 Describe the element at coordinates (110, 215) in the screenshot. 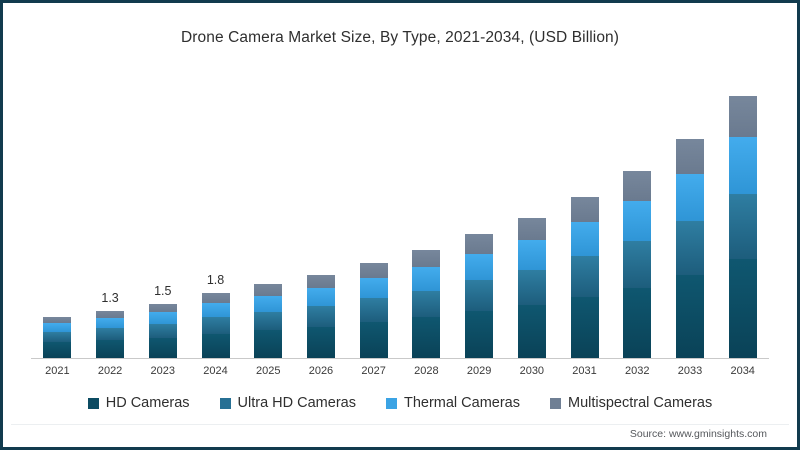

I see `bar-group: 1.3` at that location.